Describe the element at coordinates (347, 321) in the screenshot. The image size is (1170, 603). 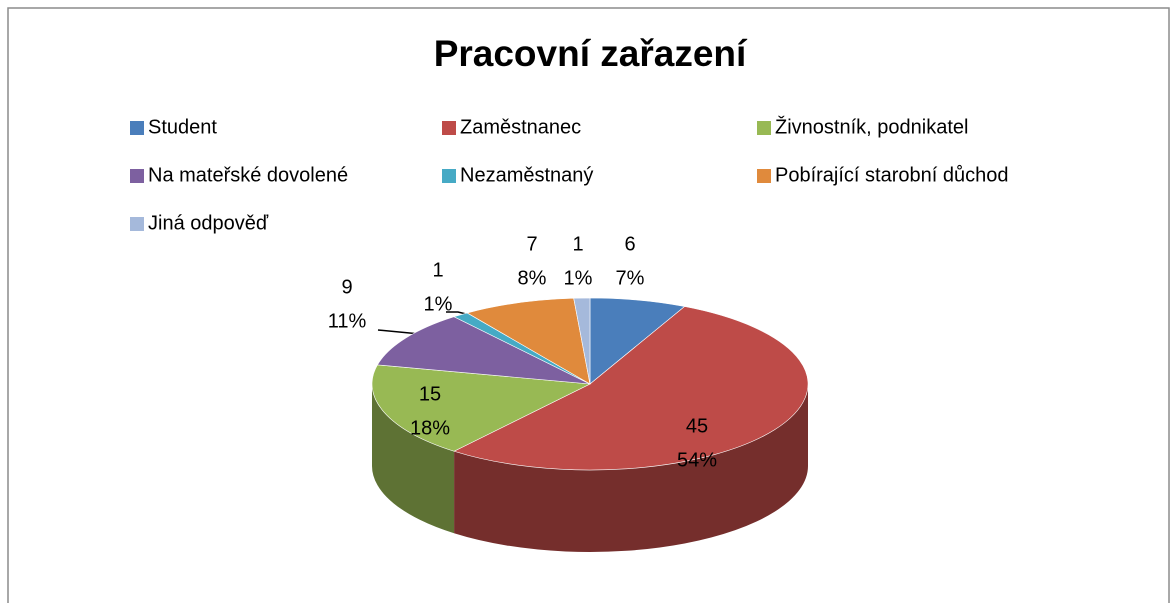
I see `percent-label: 11%` at that location.